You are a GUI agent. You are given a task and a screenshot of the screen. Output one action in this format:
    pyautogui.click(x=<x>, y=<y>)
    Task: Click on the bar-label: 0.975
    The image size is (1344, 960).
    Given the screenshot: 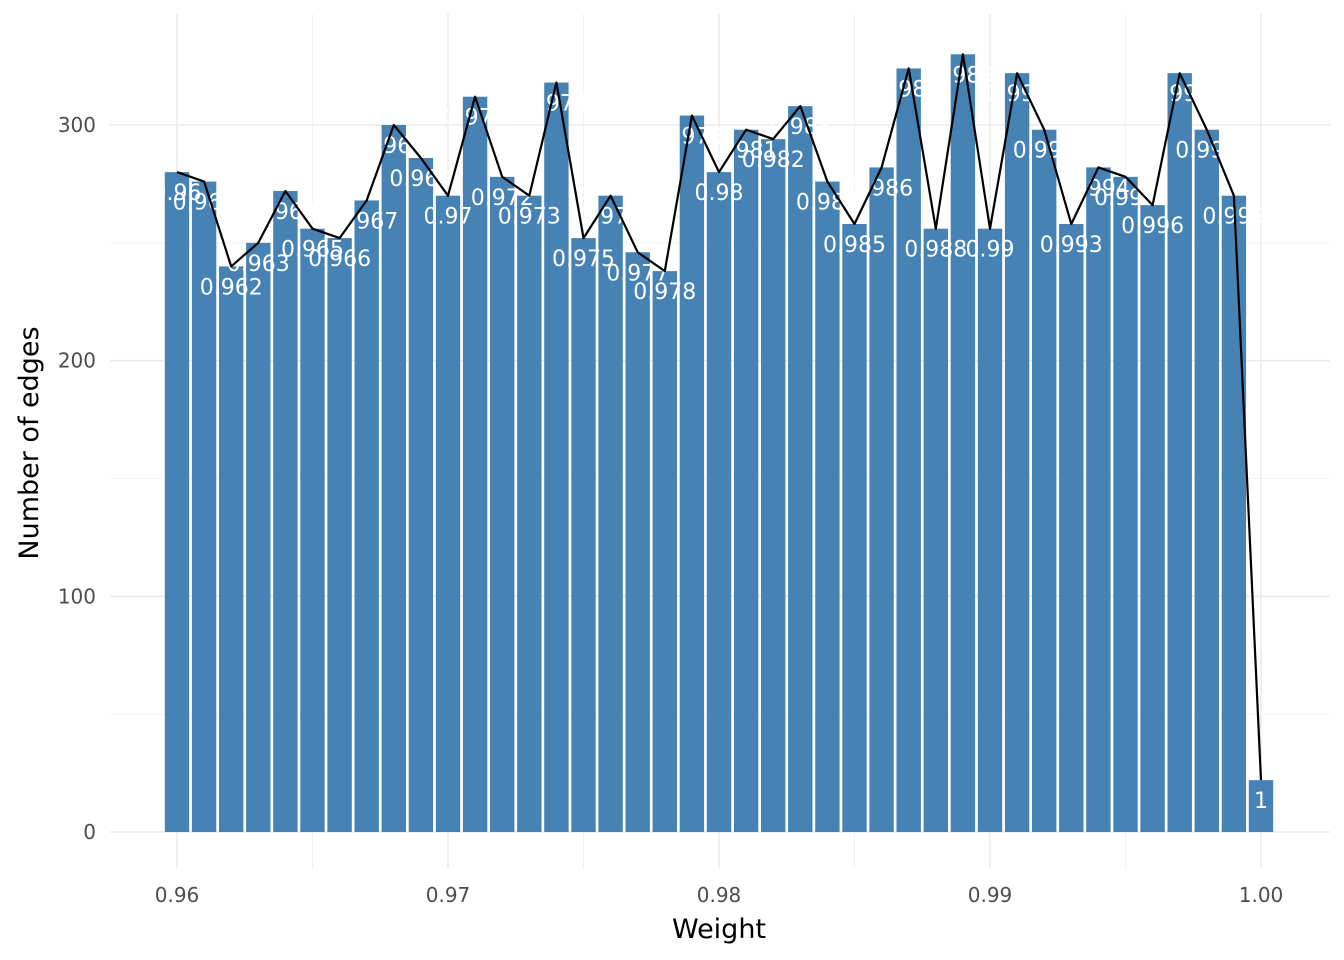 What is the action you would take?
    pyautogui.click(x=583, y=259)
    